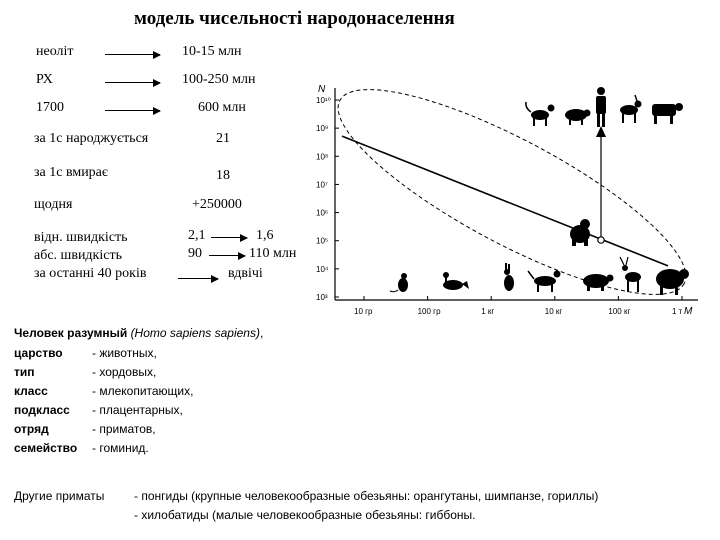  What do you see at coordinates (137, 410) in the screenshot?
I see `taxonomy-value: - плацентарных,` at bounding box center [137, 410].